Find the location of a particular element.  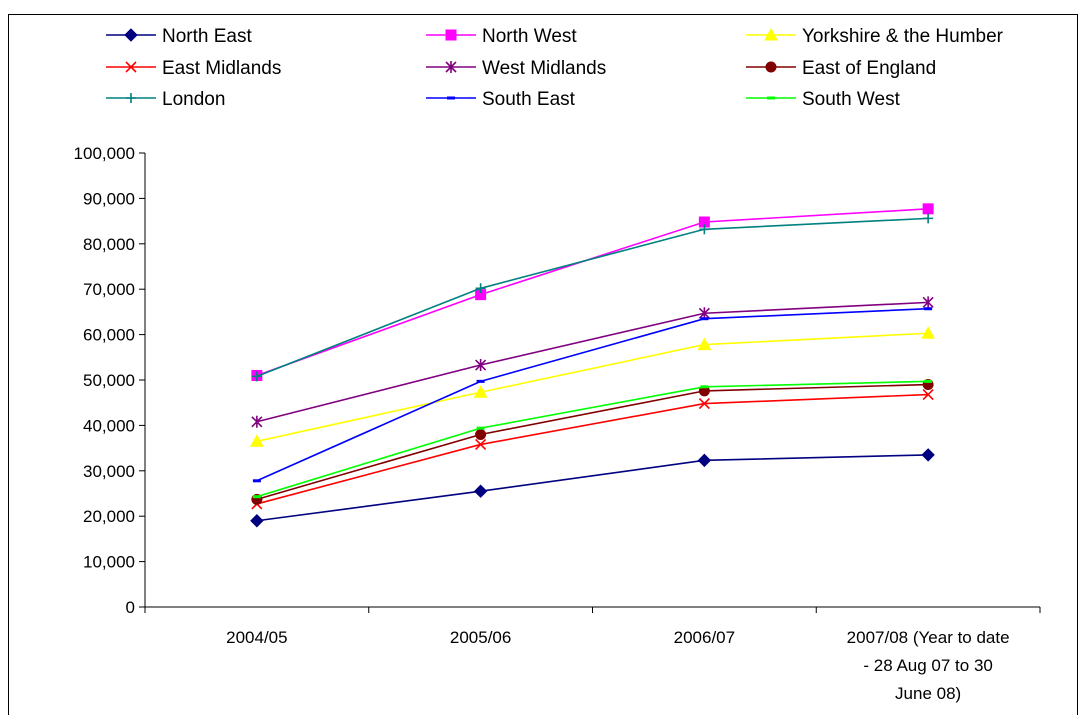

legend-item-west-midlands: West Midlands is located at coordinates (516, 68).